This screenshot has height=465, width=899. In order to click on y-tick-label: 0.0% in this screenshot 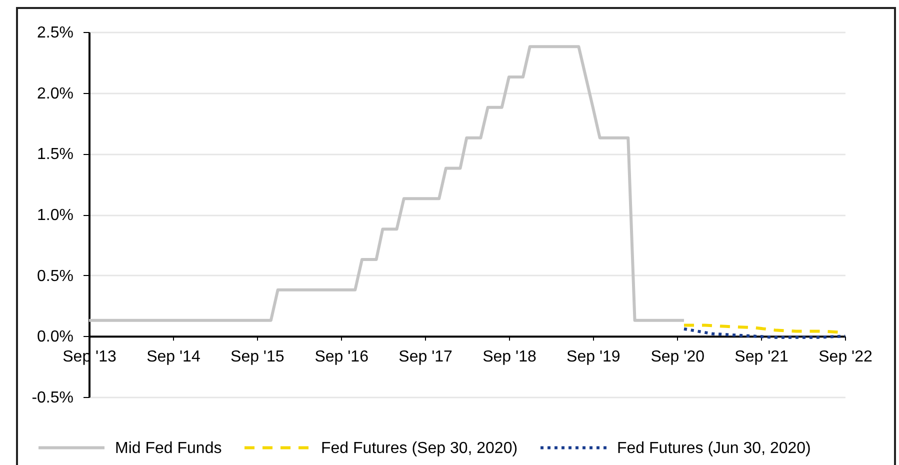, I will do `click(55, 337)`.